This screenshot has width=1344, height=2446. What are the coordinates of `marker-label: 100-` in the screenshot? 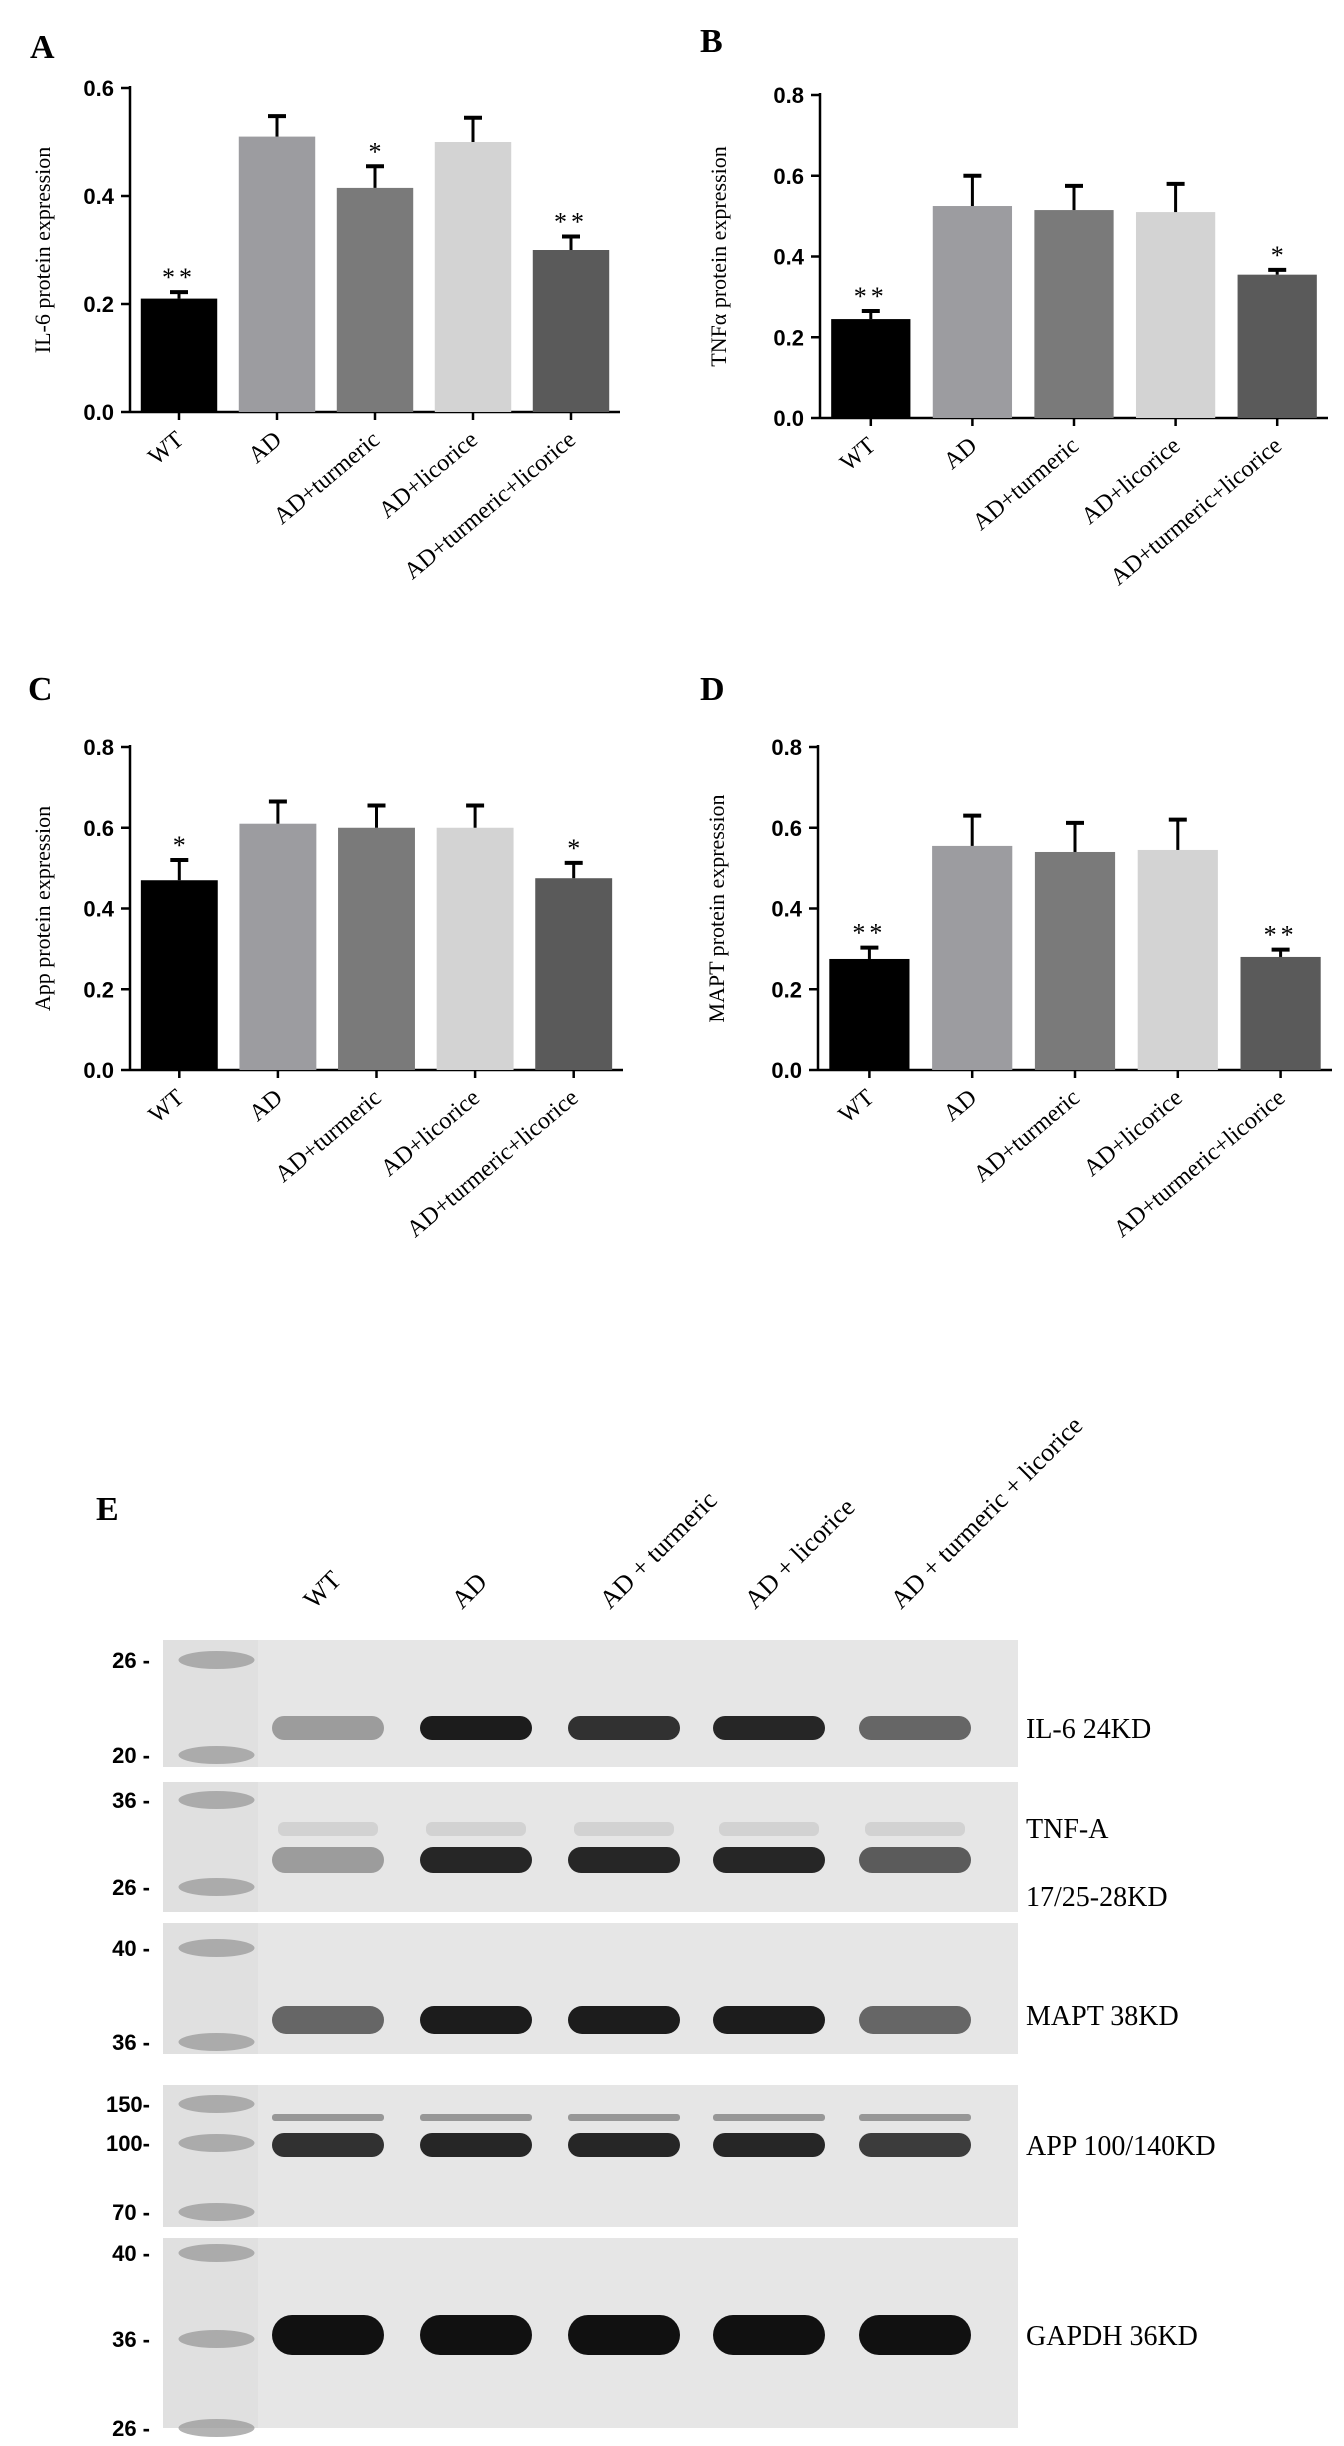 It's located at (128, 2143).